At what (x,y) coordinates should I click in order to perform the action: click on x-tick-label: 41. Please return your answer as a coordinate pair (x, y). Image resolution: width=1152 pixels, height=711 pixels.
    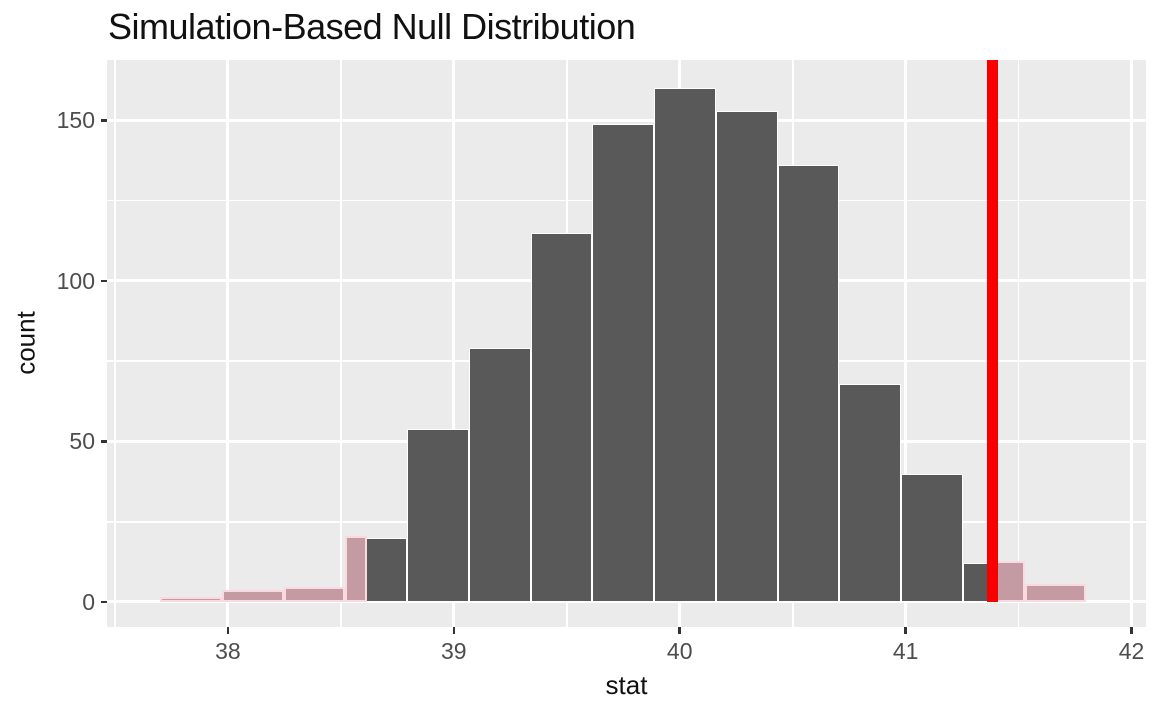
    Looking at the image, I should click on (905, 651).